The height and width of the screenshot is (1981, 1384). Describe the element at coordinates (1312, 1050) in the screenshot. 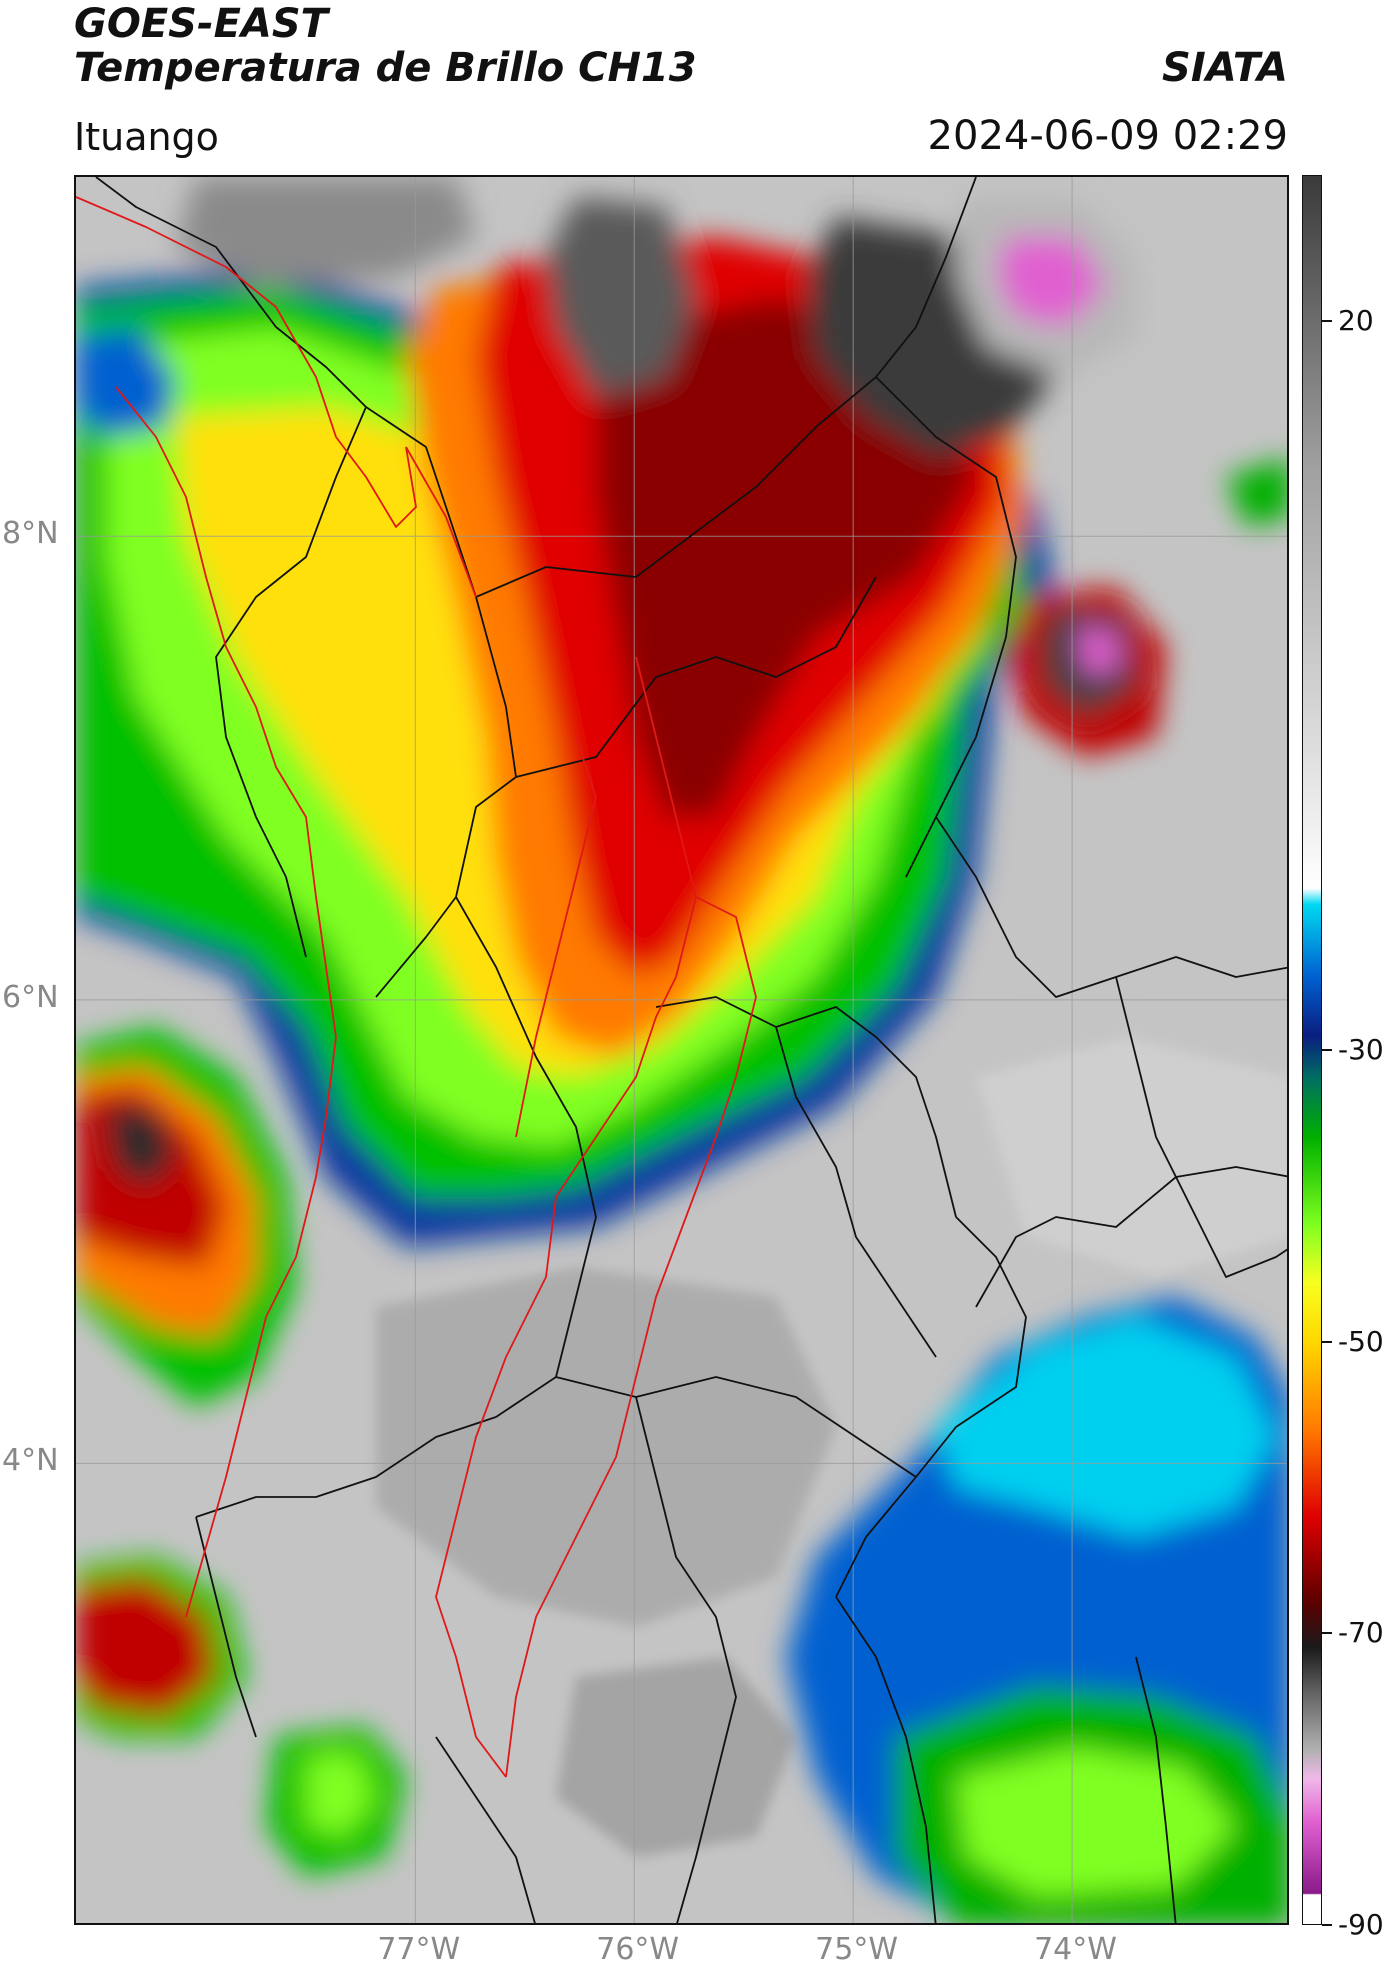

I see `colorbar` at that location.